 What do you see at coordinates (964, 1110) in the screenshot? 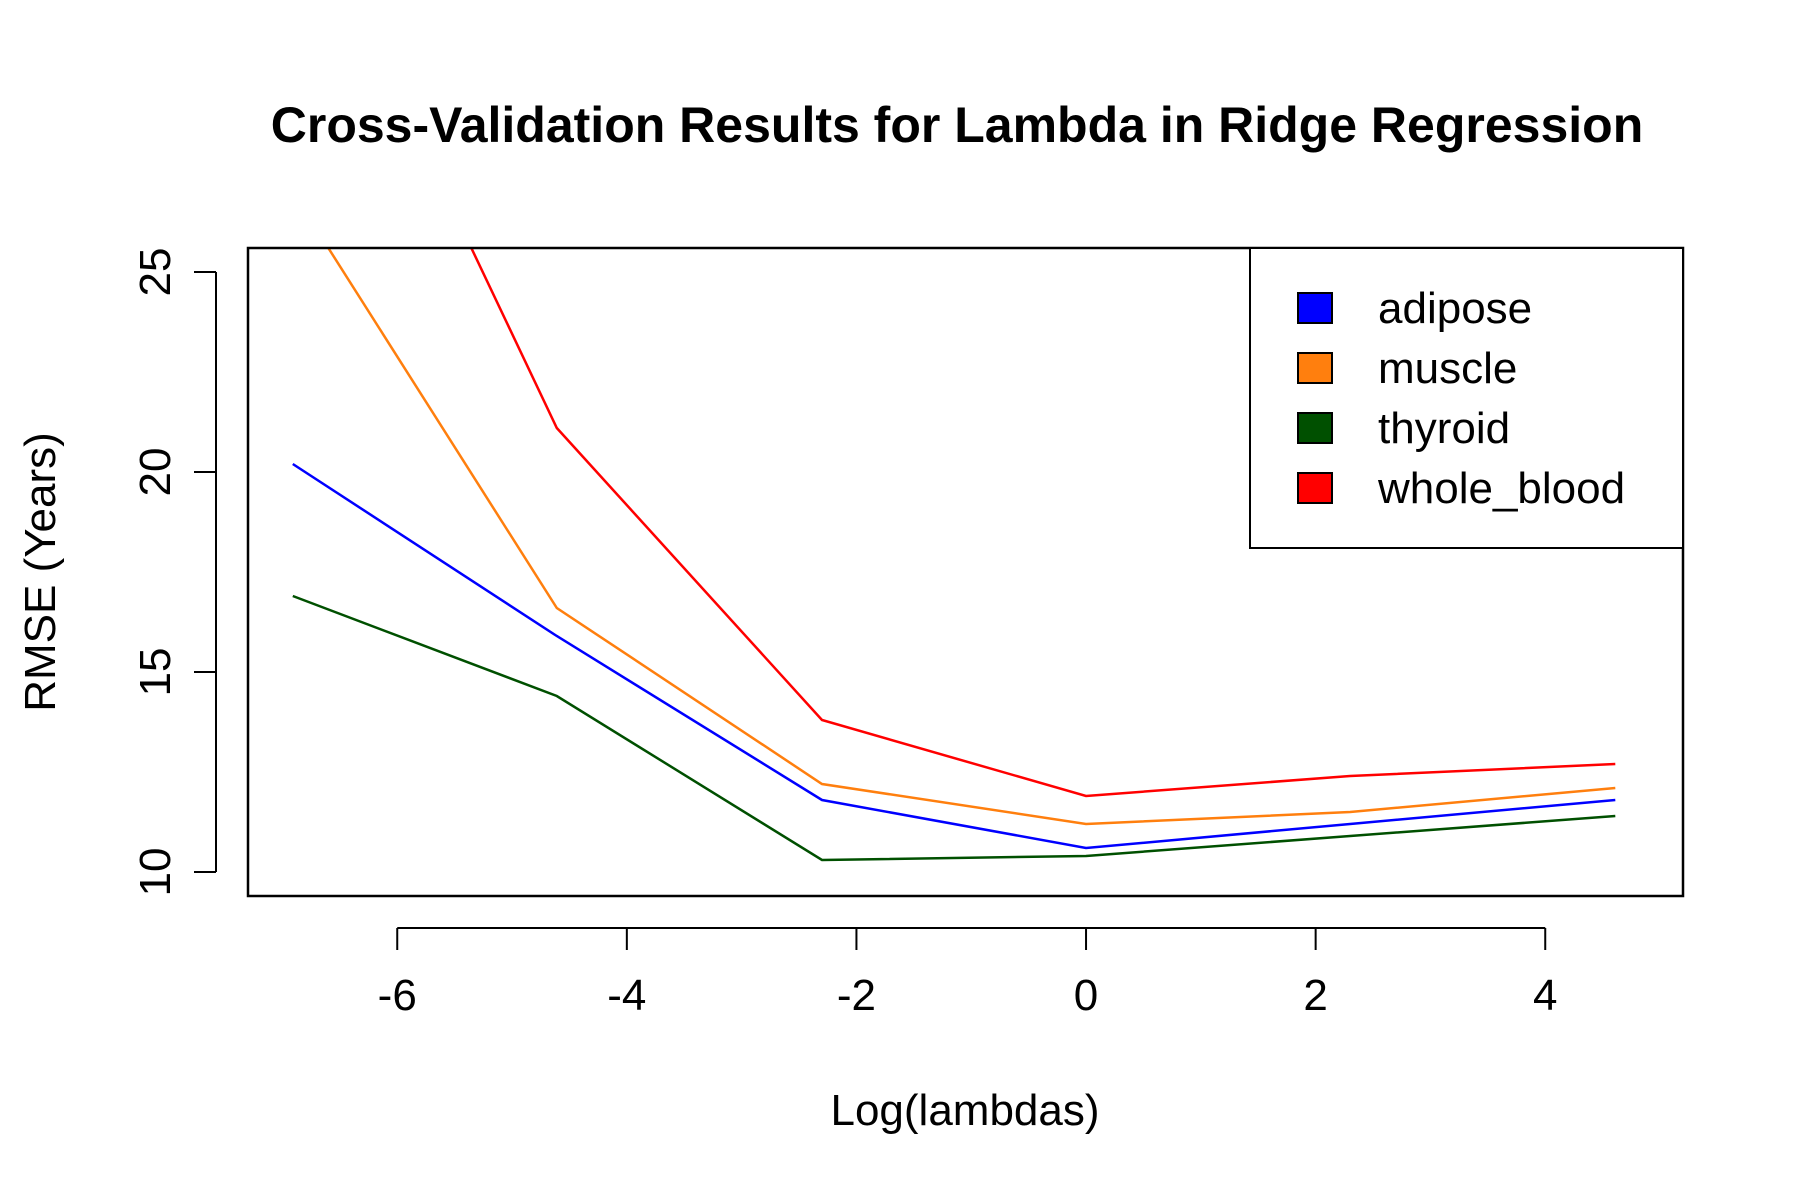
I see `x-axis-label: Log(lambdas)` at bounding box center [964, 1110].